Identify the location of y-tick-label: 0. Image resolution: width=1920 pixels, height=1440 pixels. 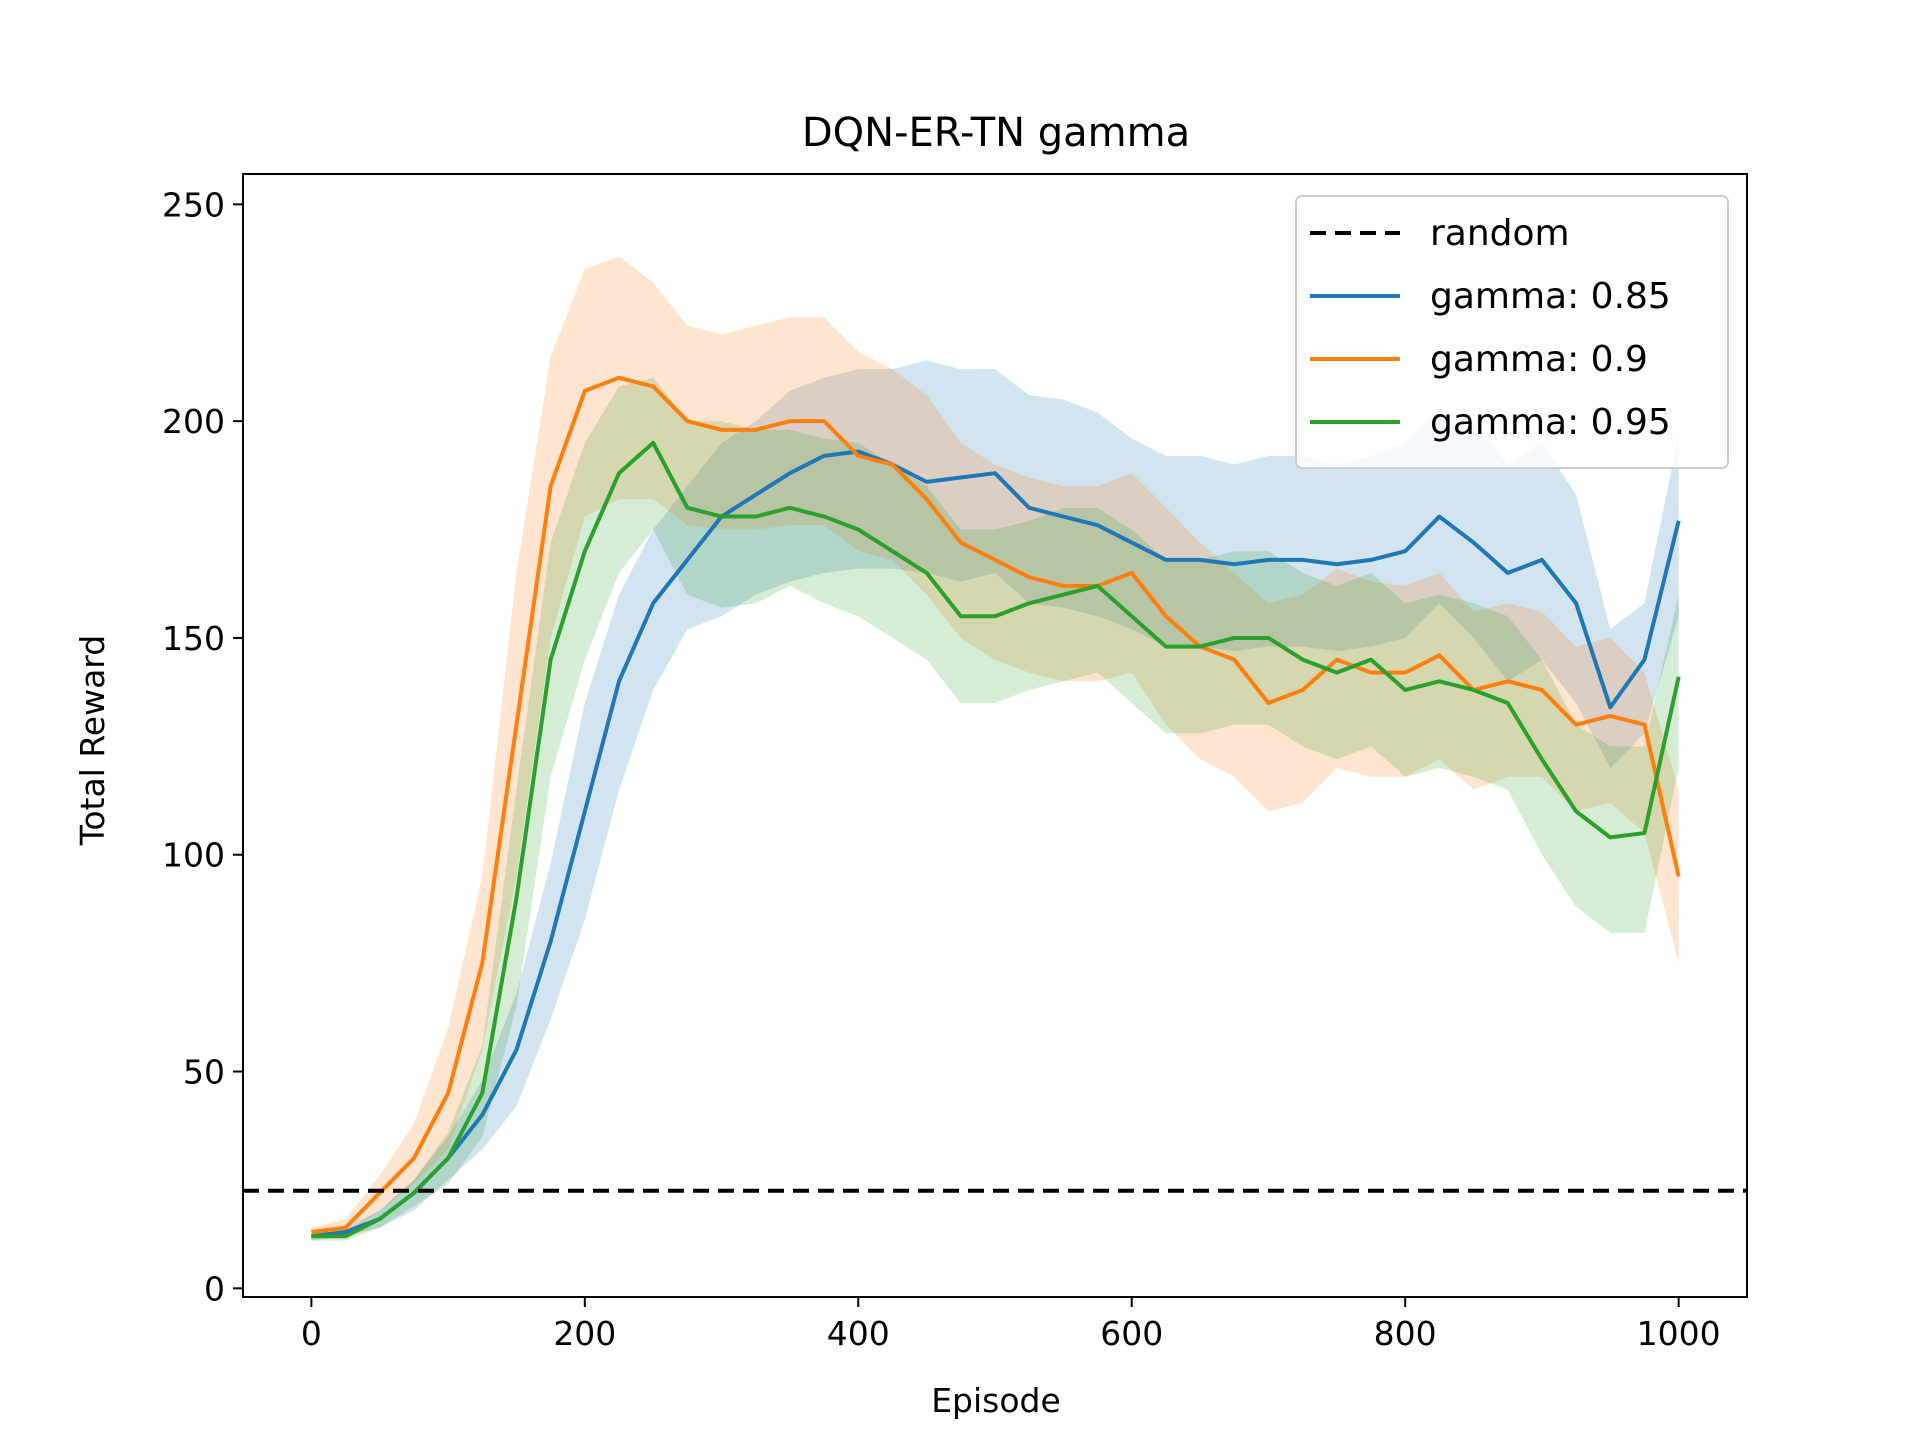
(214, 1288).